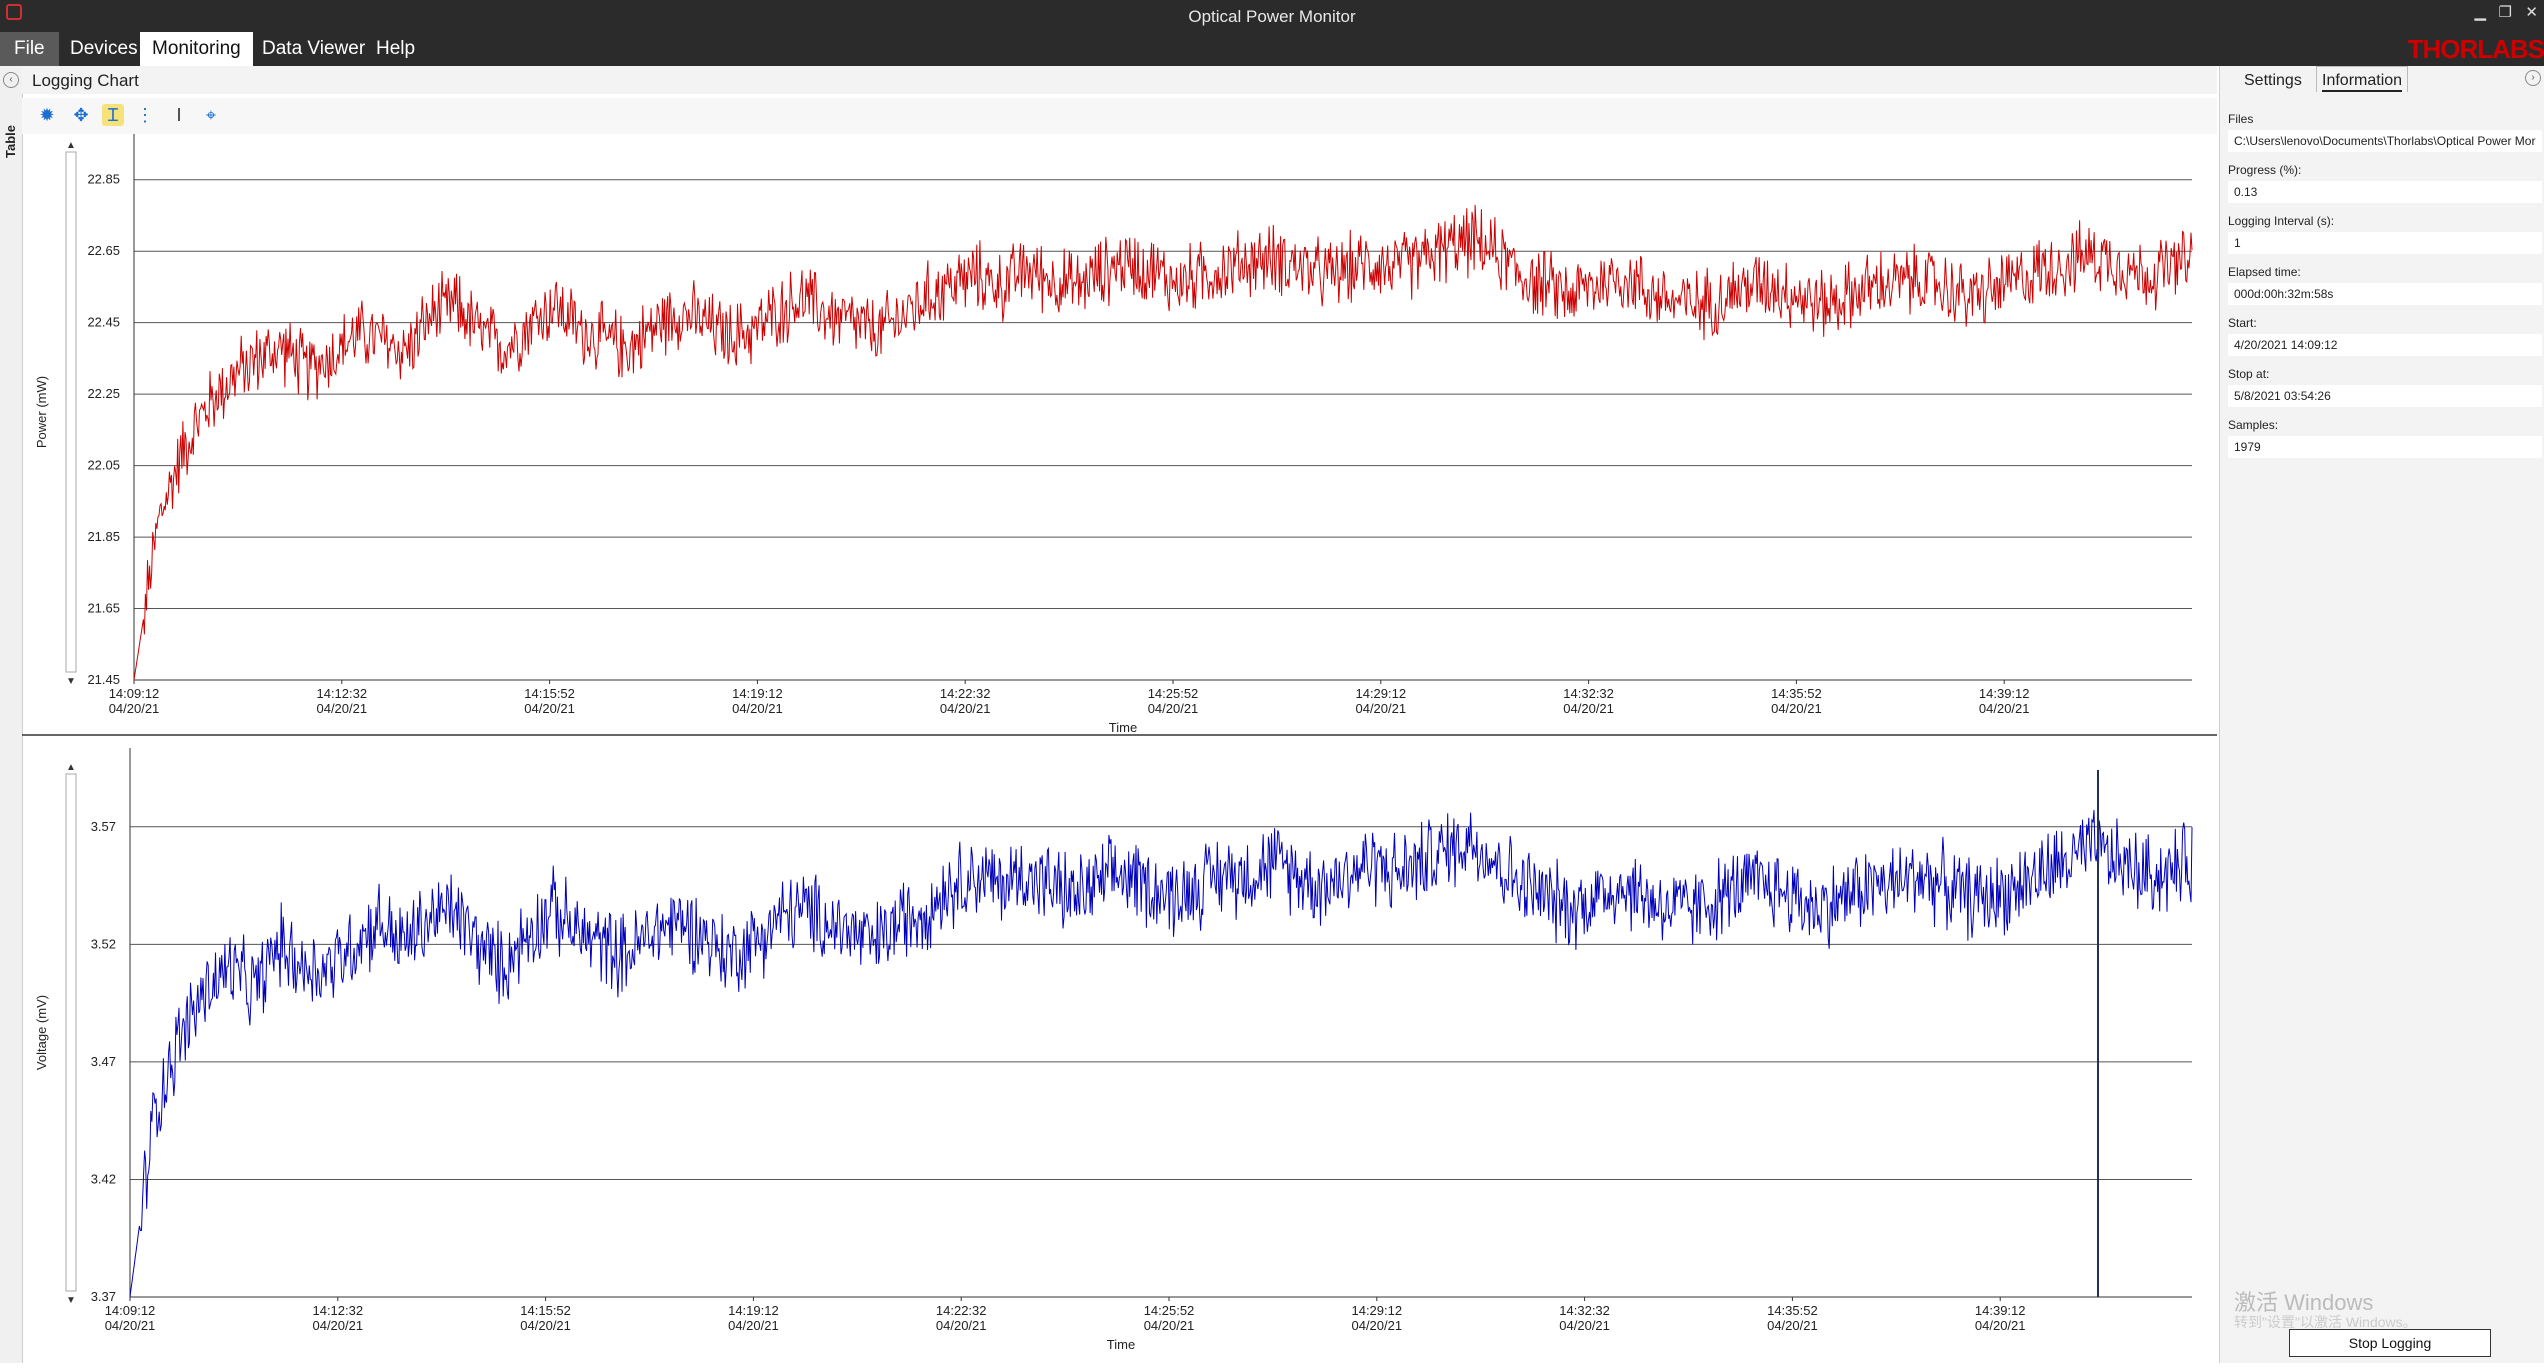  Describe the element at coordinates (104, 48) in the screenshot. I see `menu-devices: Devices` at that location.